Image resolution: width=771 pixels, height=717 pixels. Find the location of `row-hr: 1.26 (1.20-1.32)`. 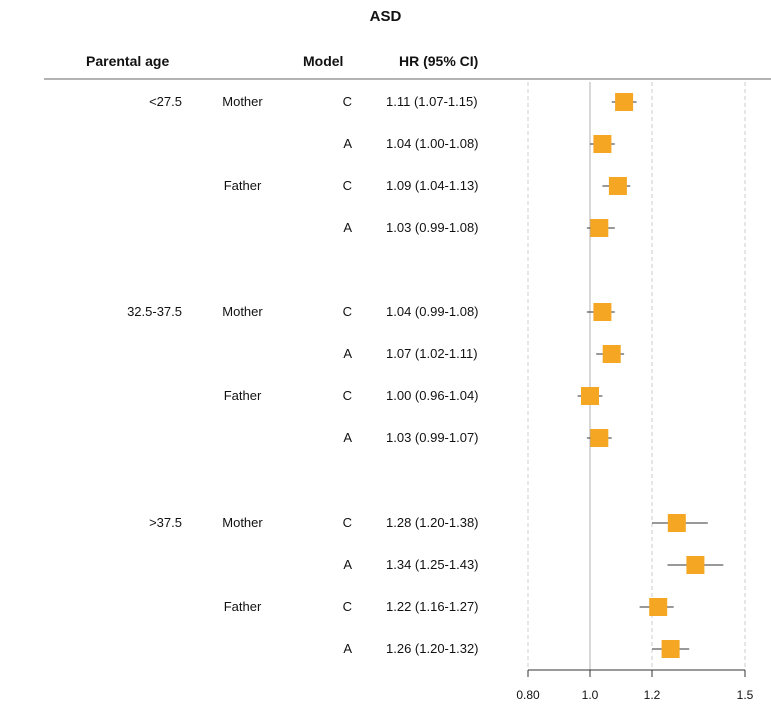

row-hr: 1.26 (1.20-1.32) is located at coordinates (432, 648).